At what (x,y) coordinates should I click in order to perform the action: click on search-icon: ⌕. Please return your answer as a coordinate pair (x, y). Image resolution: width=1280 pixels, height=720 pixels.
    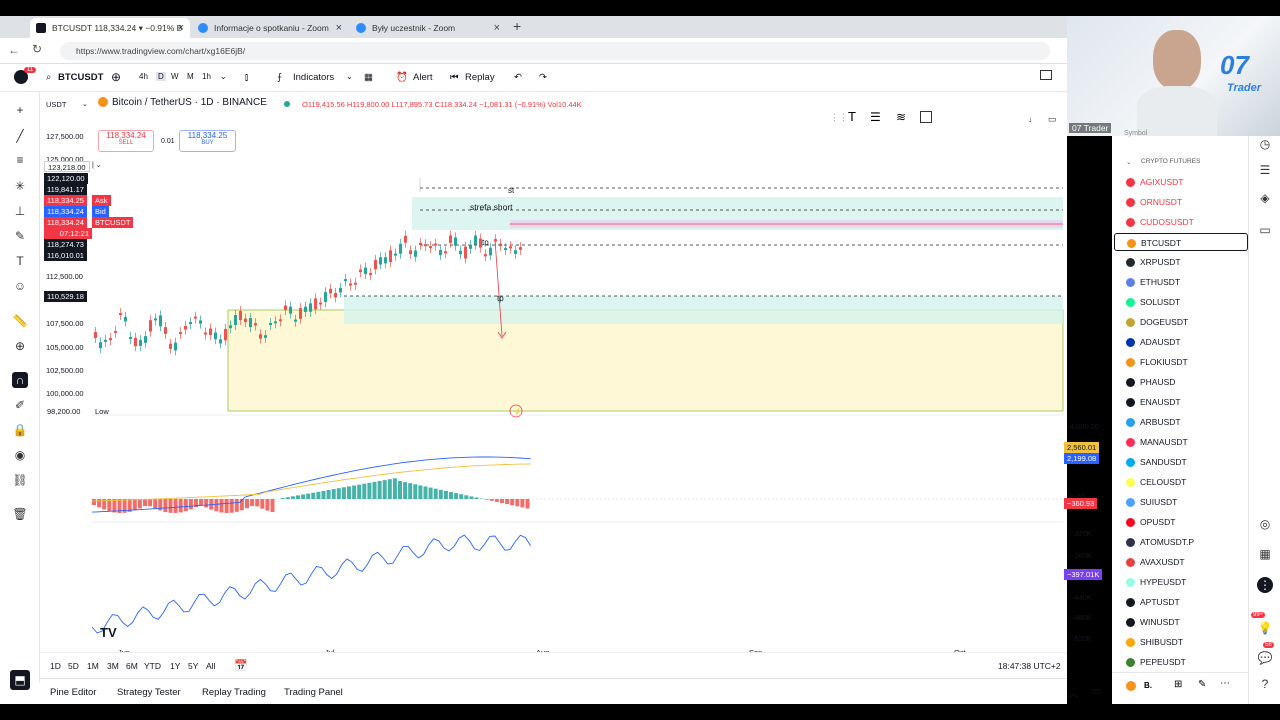
    Looking at the image, I should click on (49, 77).